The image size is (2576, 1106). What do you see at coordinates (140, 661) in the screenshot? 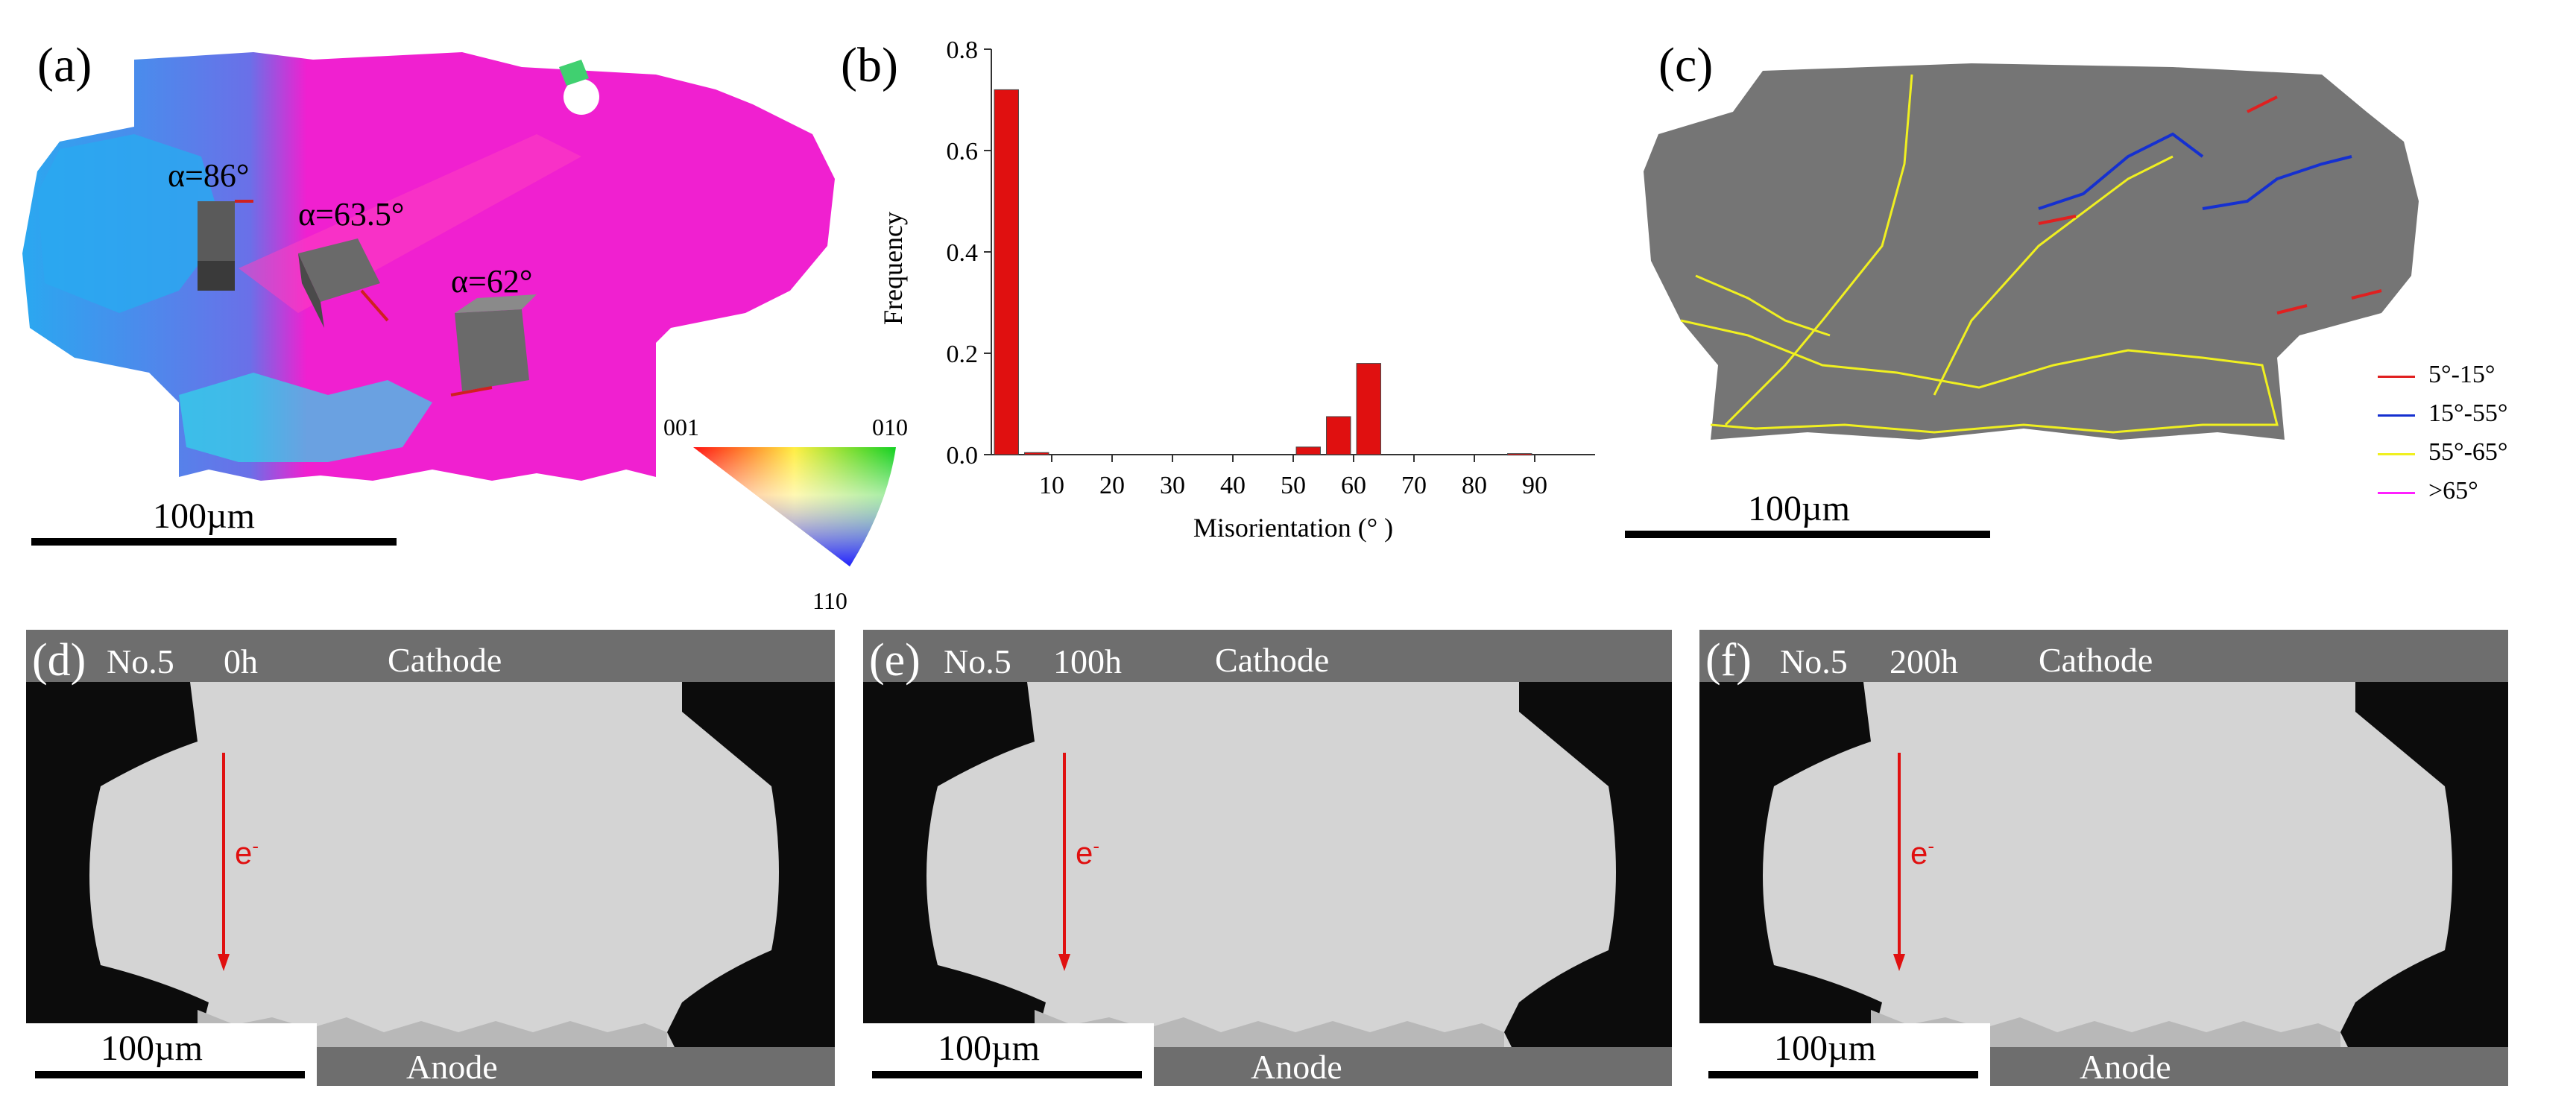
I see `panel-d-sample: No.5` at bounding box center [140, 661].